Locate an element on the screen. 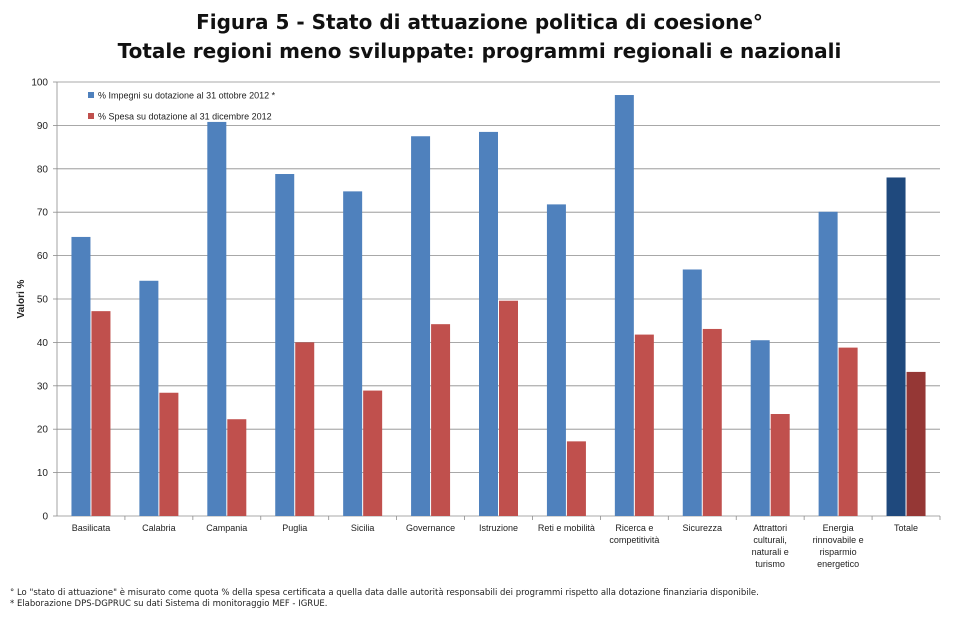 Image resolution: width=959 pixels, height=620 pixels. x-tick-label: Reti e mobilità is located at coordinates (566, 528).